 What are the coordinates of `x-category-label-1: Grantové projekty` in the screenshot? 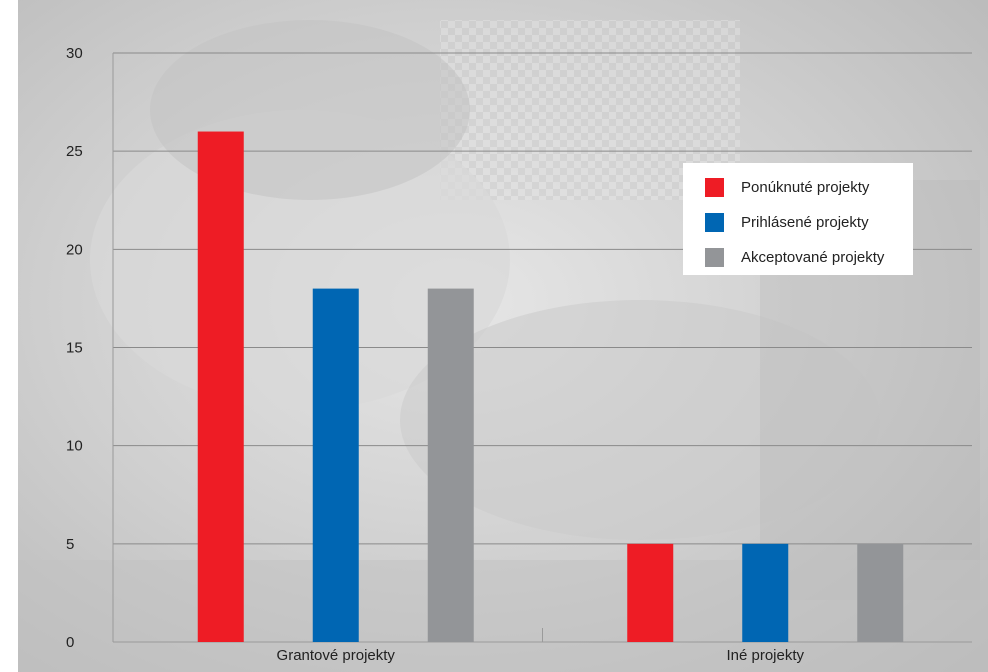 It's located at (336, 655).